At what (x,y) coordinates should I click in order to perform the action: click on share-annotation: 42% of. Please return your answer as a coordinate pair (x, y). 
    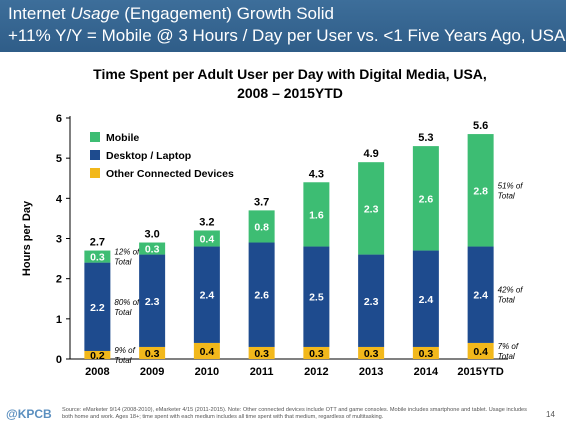
    Looking at the image, I should click on (511, 290).